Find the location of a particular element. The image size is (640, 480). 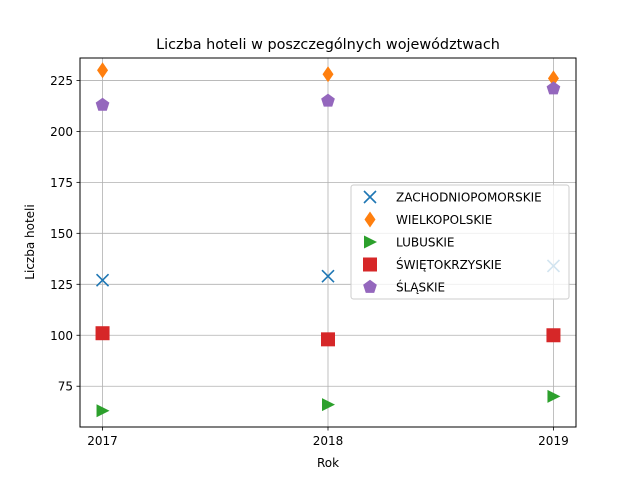

x-tick-label: 2017 is located at coordinates (102, 441).